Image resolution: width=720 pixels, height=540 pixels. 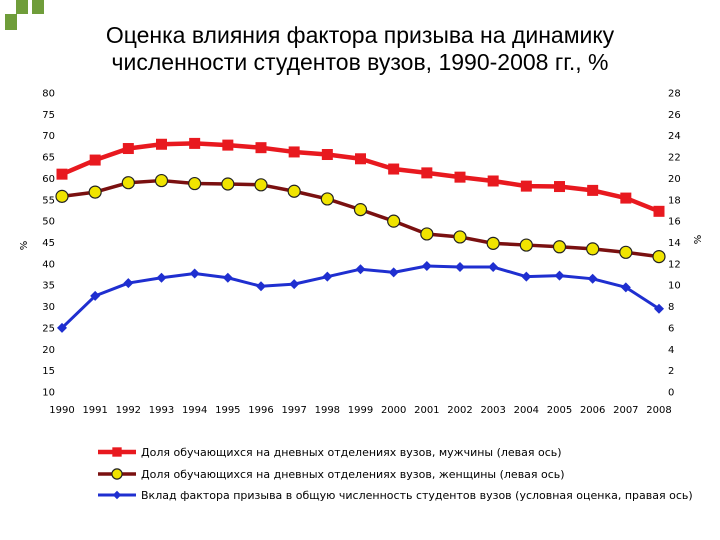 I want to click on left-axis-label: %, so click(x=24, y=246).